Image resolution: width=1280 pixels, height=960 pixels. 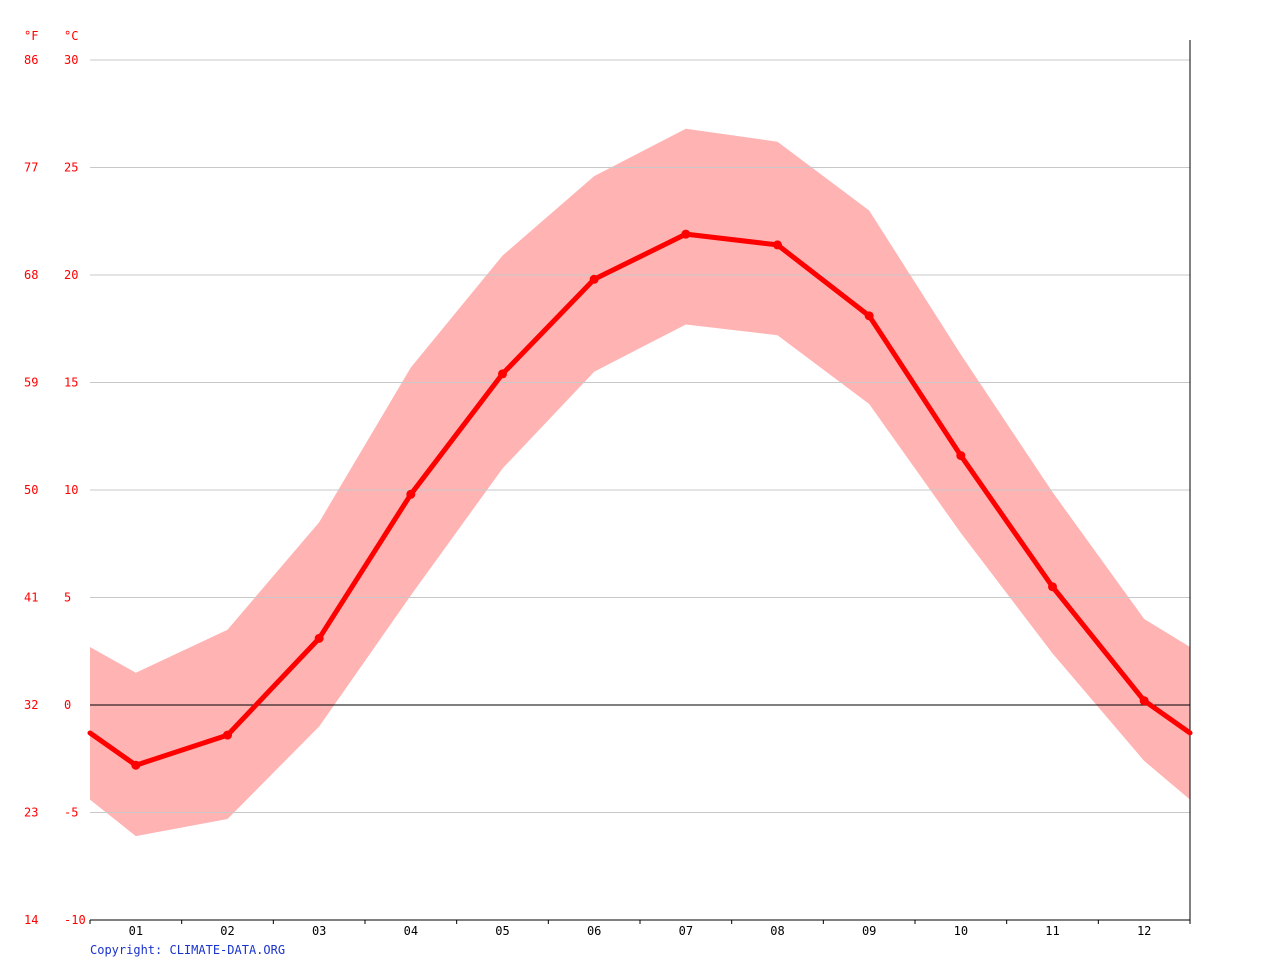 What do you see at coordinates (686, 931) in the screenshot?
I see `x-tick-label: 07` at bounding box center [686, 931].